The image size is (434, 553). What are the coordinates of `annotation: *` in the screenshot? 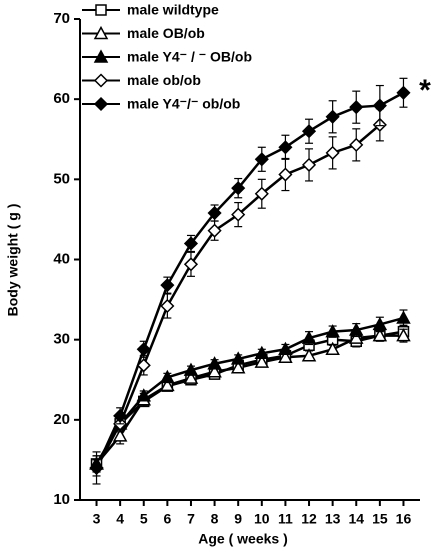 It's located at (425, 90).